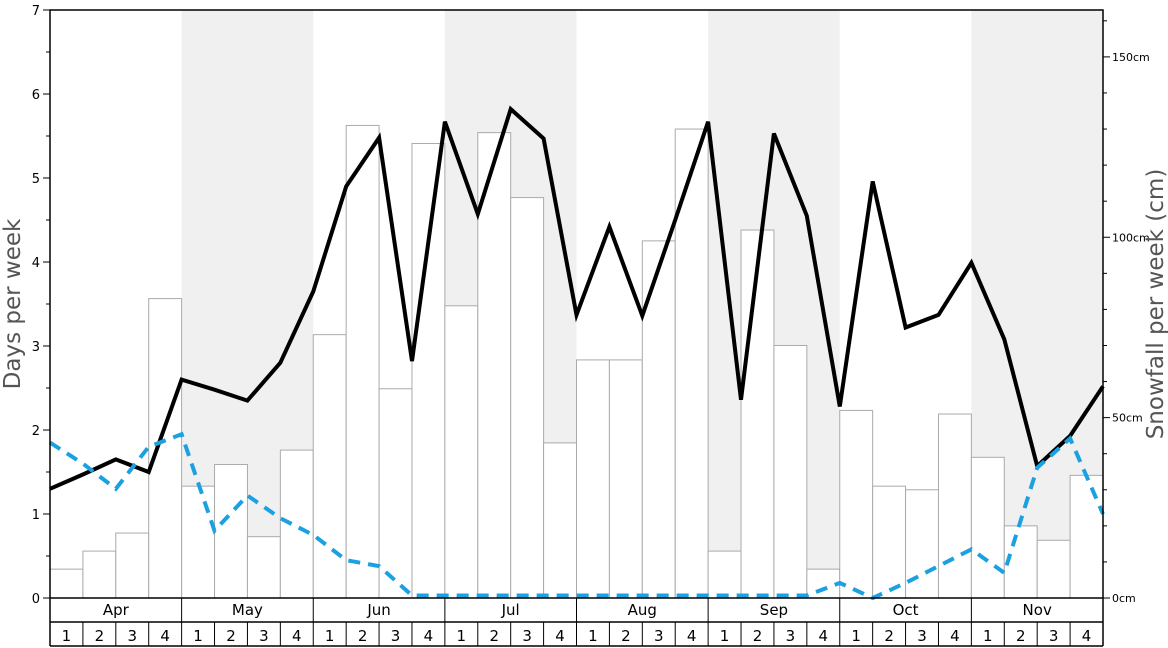 This screenshot has width=1168, height=648. What do you see at coordinates (36, 263) in the screenshot?
I see `y-left-tick-label: 4` at bounding box center [36, 263].